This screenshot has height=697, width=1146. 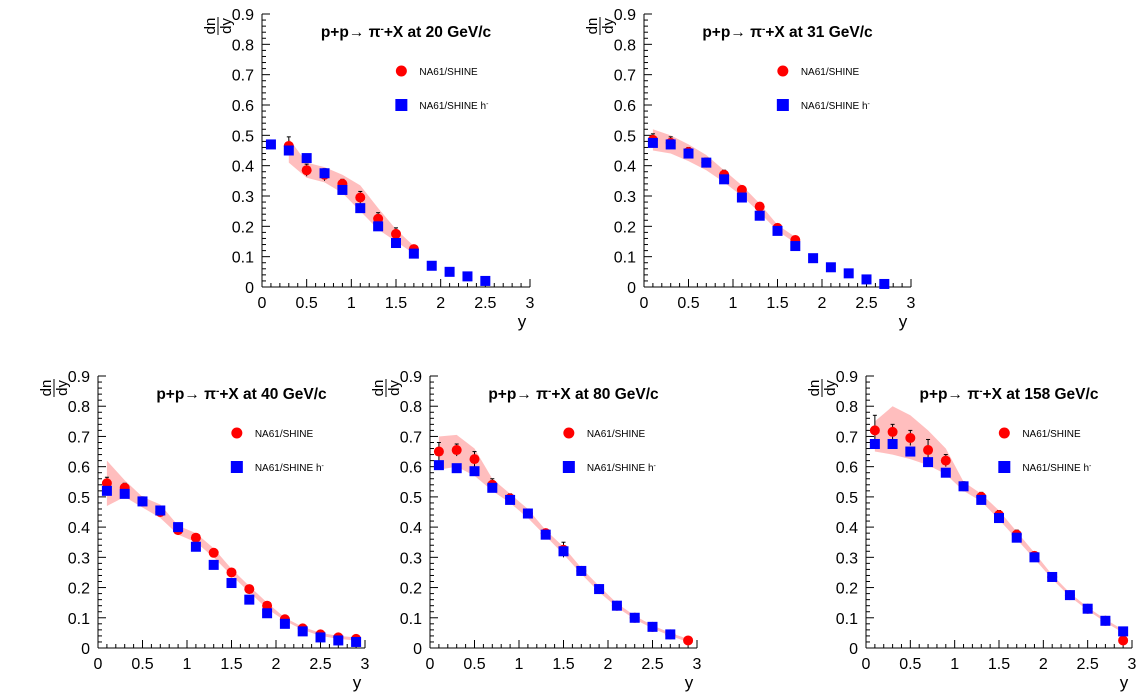 What do you see at coordinates (406, 33) in the screenshot?
I see `panel-title: p+p→ π-+X at 20 GeV/c` at bounding box center [406, 33].